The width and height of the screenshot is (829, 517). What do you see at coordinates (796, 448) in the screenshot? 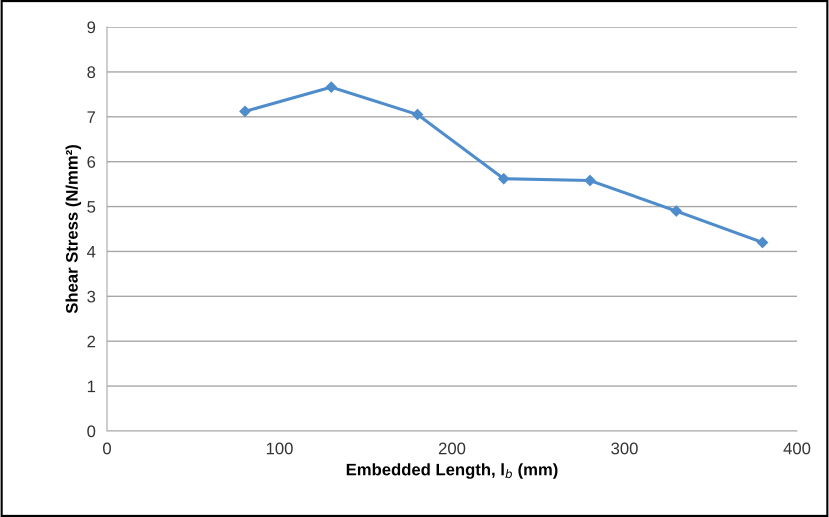
I see `x-tick-label: 400` at bounding box center [796, 448].